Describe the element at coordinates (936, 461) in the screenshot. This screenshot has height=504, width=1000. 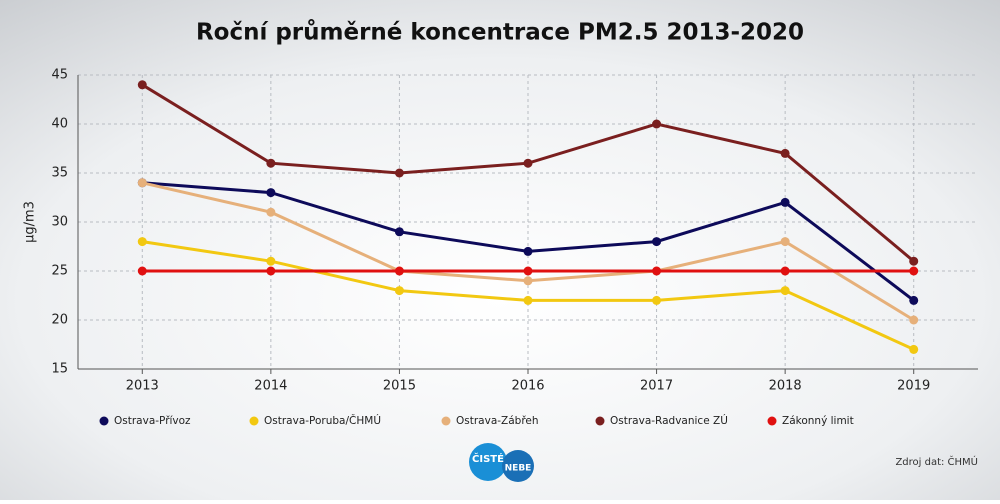
I see `source: Zdroj dat: ČHMÚ` at that location.